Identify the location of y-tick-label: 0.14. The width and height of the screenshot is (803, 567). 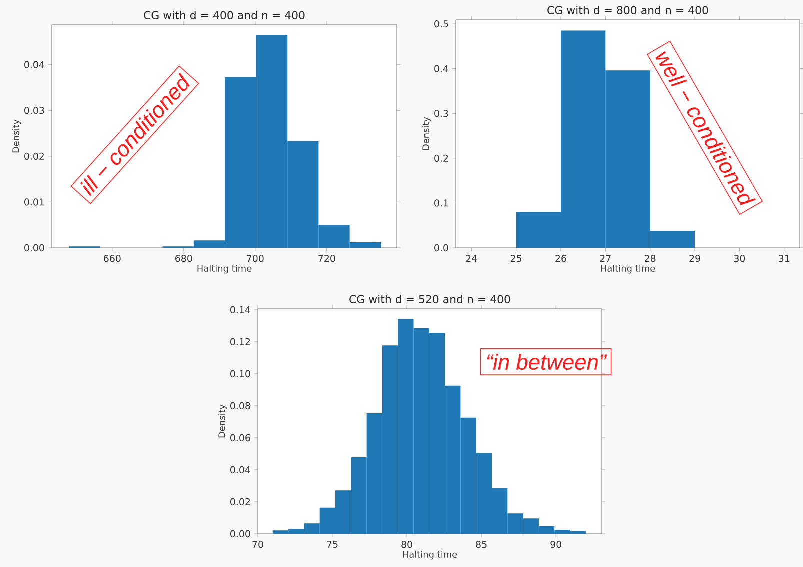
(240, 310).